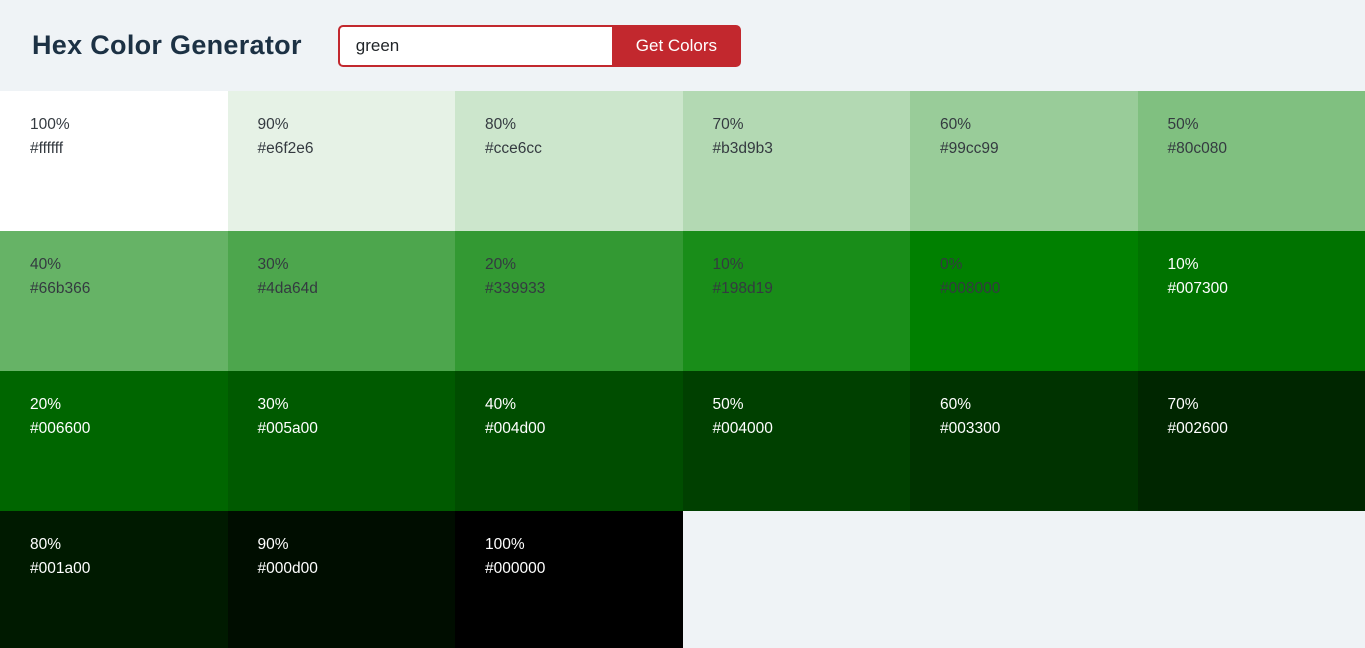  Describe the element at coordinates (341, 161) in the screenshot. I see `color-swatch: 90% #e6f2e6` at that location.